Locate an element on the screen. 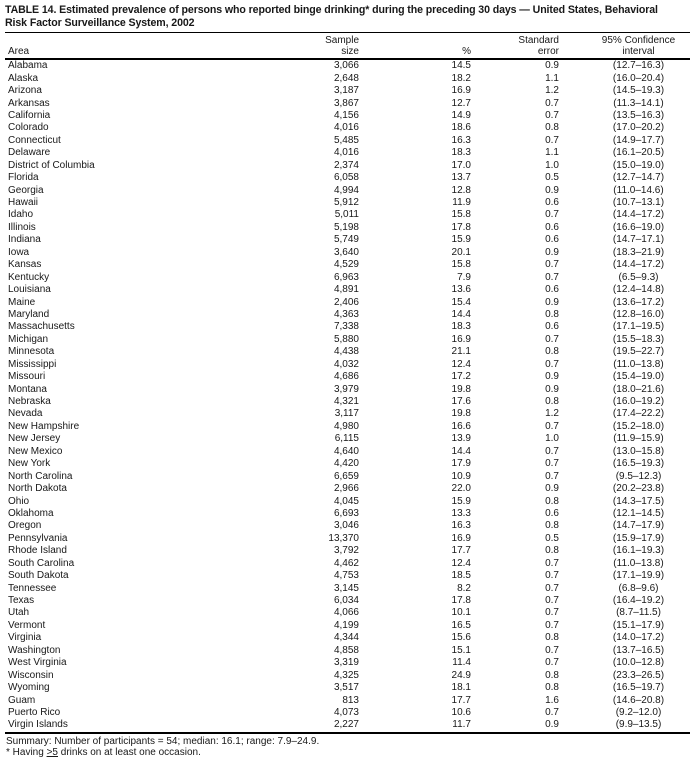  sample-size-cell: 5,880 is located at coordinates (346, 339).